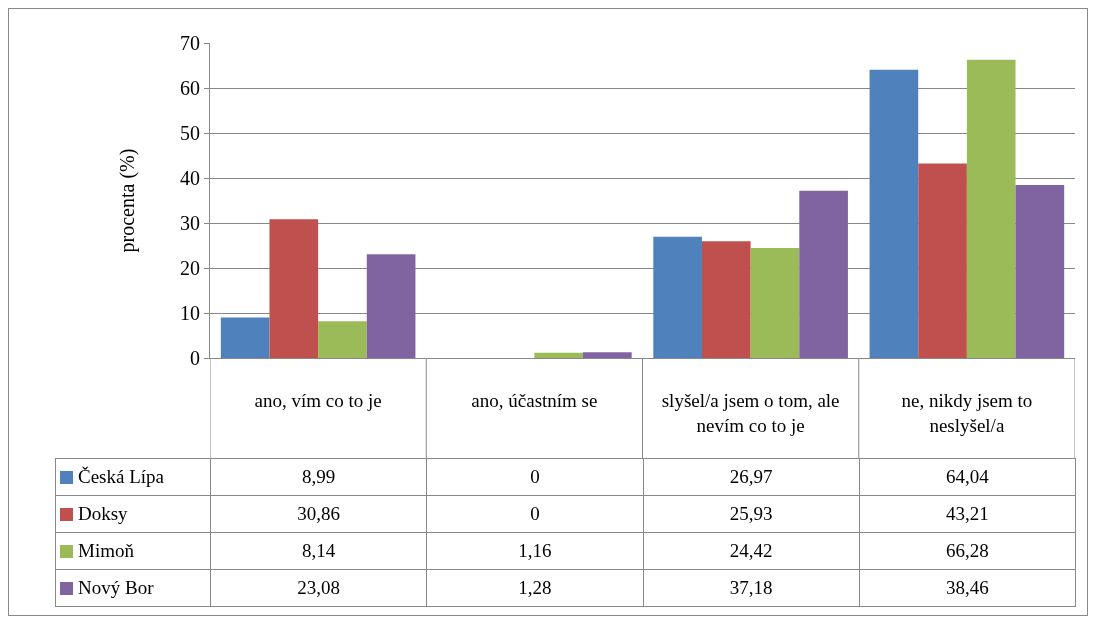  What do you see at coordinates (751, 514) in the screenshot?
I see `data-label: 25,93` at bounding box center [751, 514].